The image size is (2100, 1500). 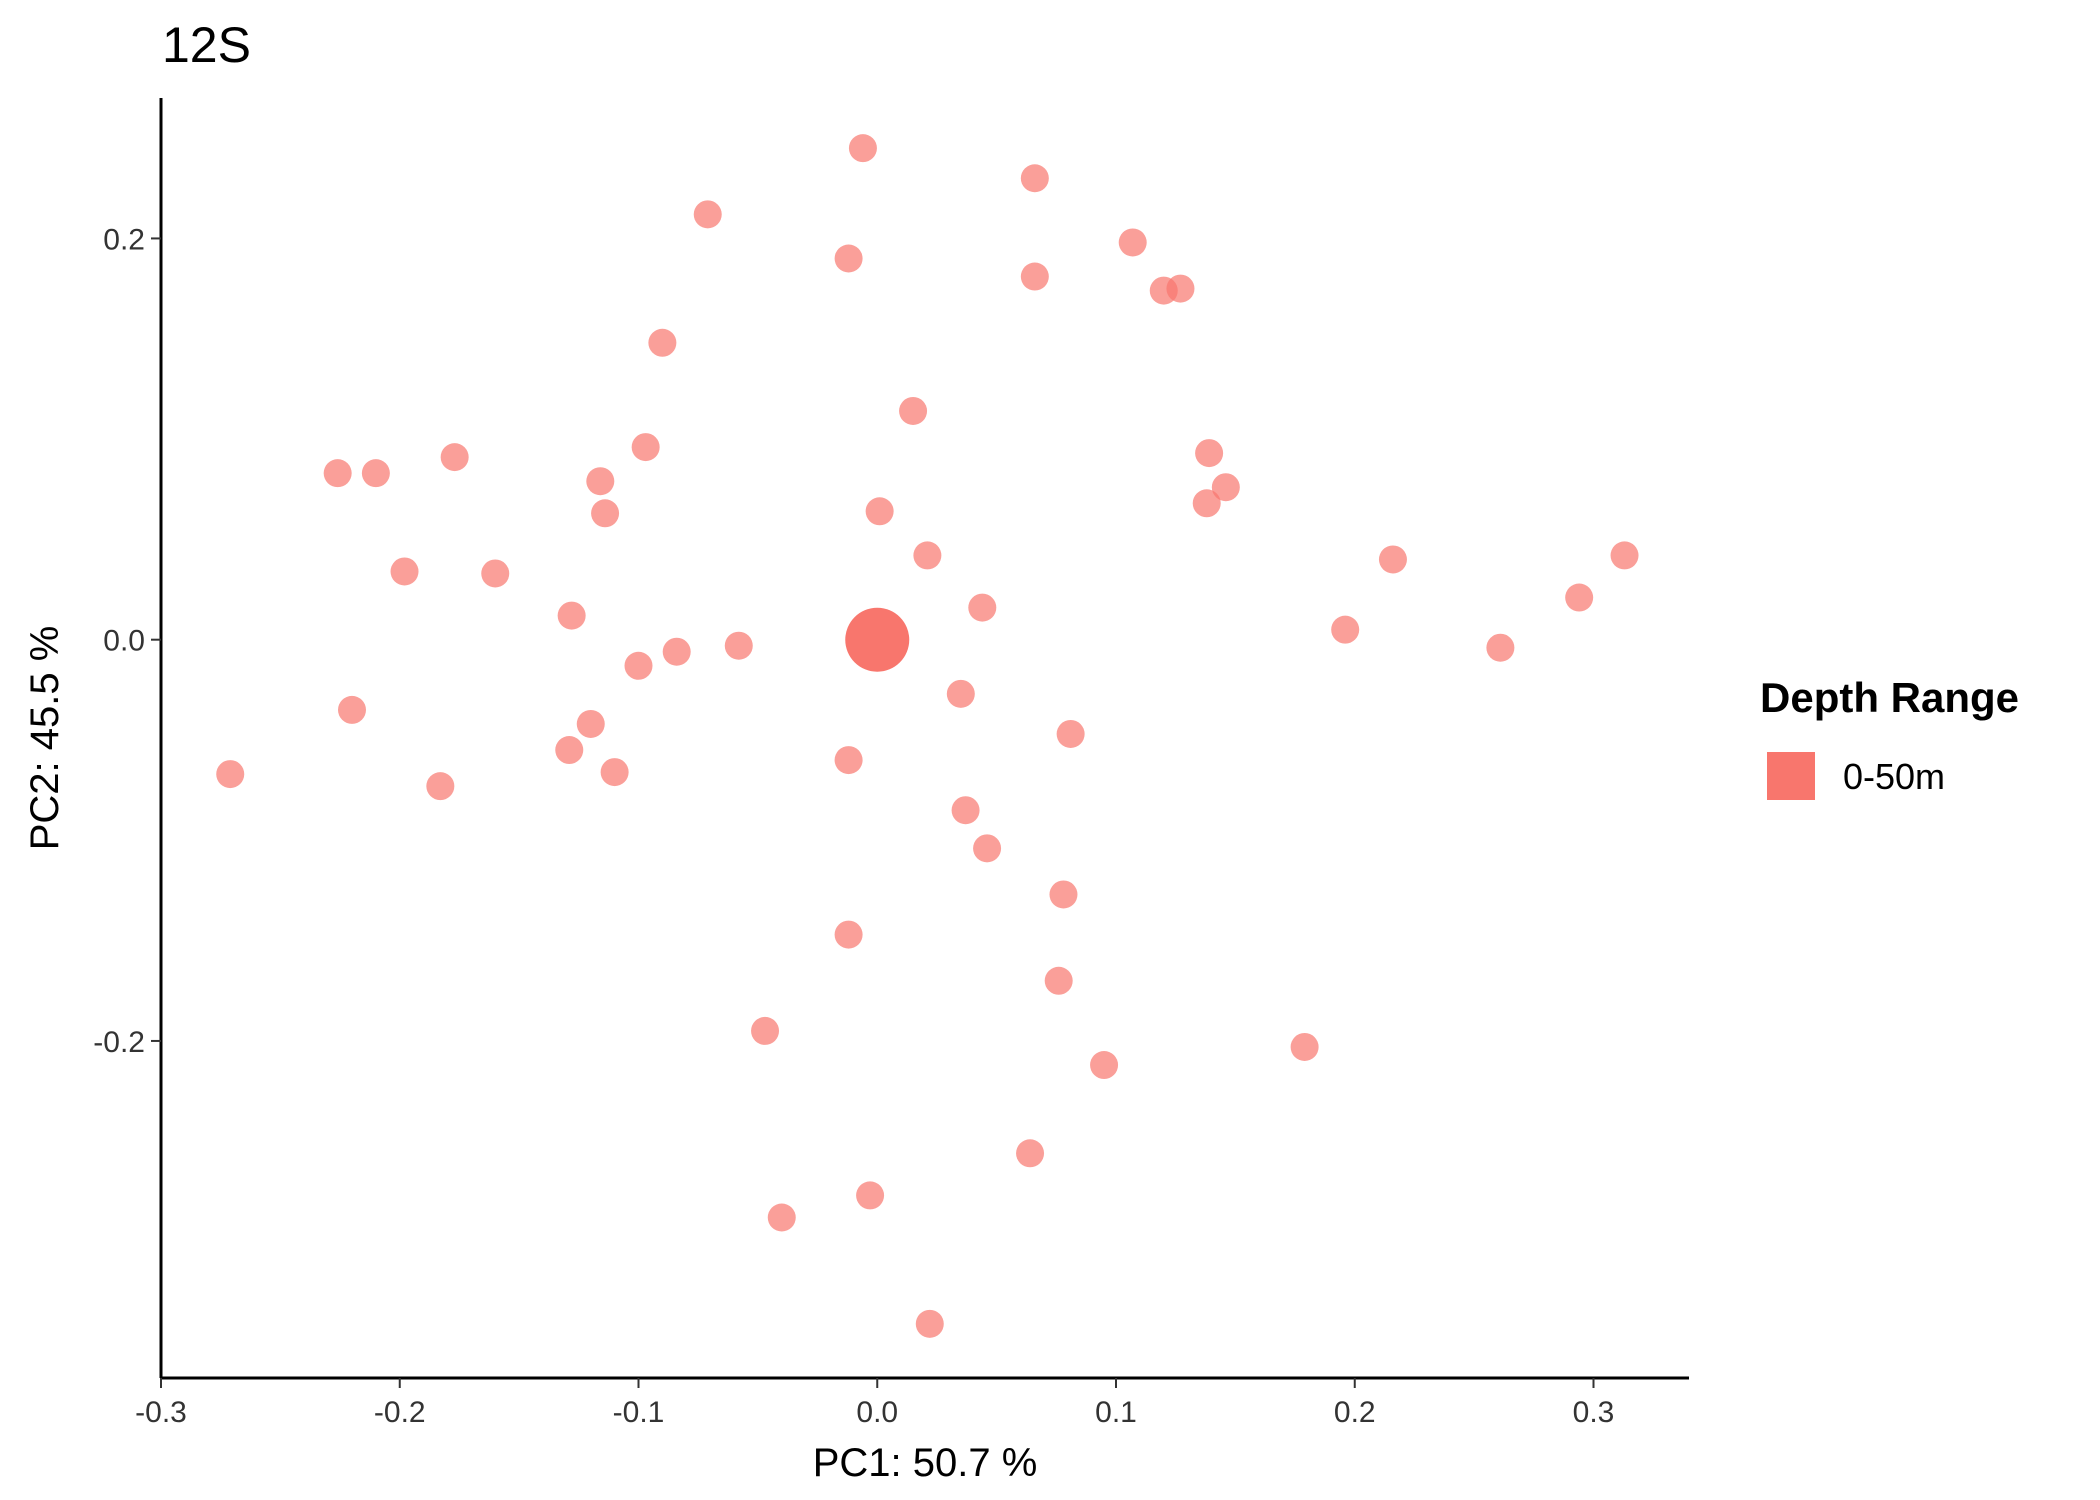 What do you see at coordinates (1116, 1412) in the screenshot?
I see `x-tick-label: 0.1` at bounding box center [1116, 1412].